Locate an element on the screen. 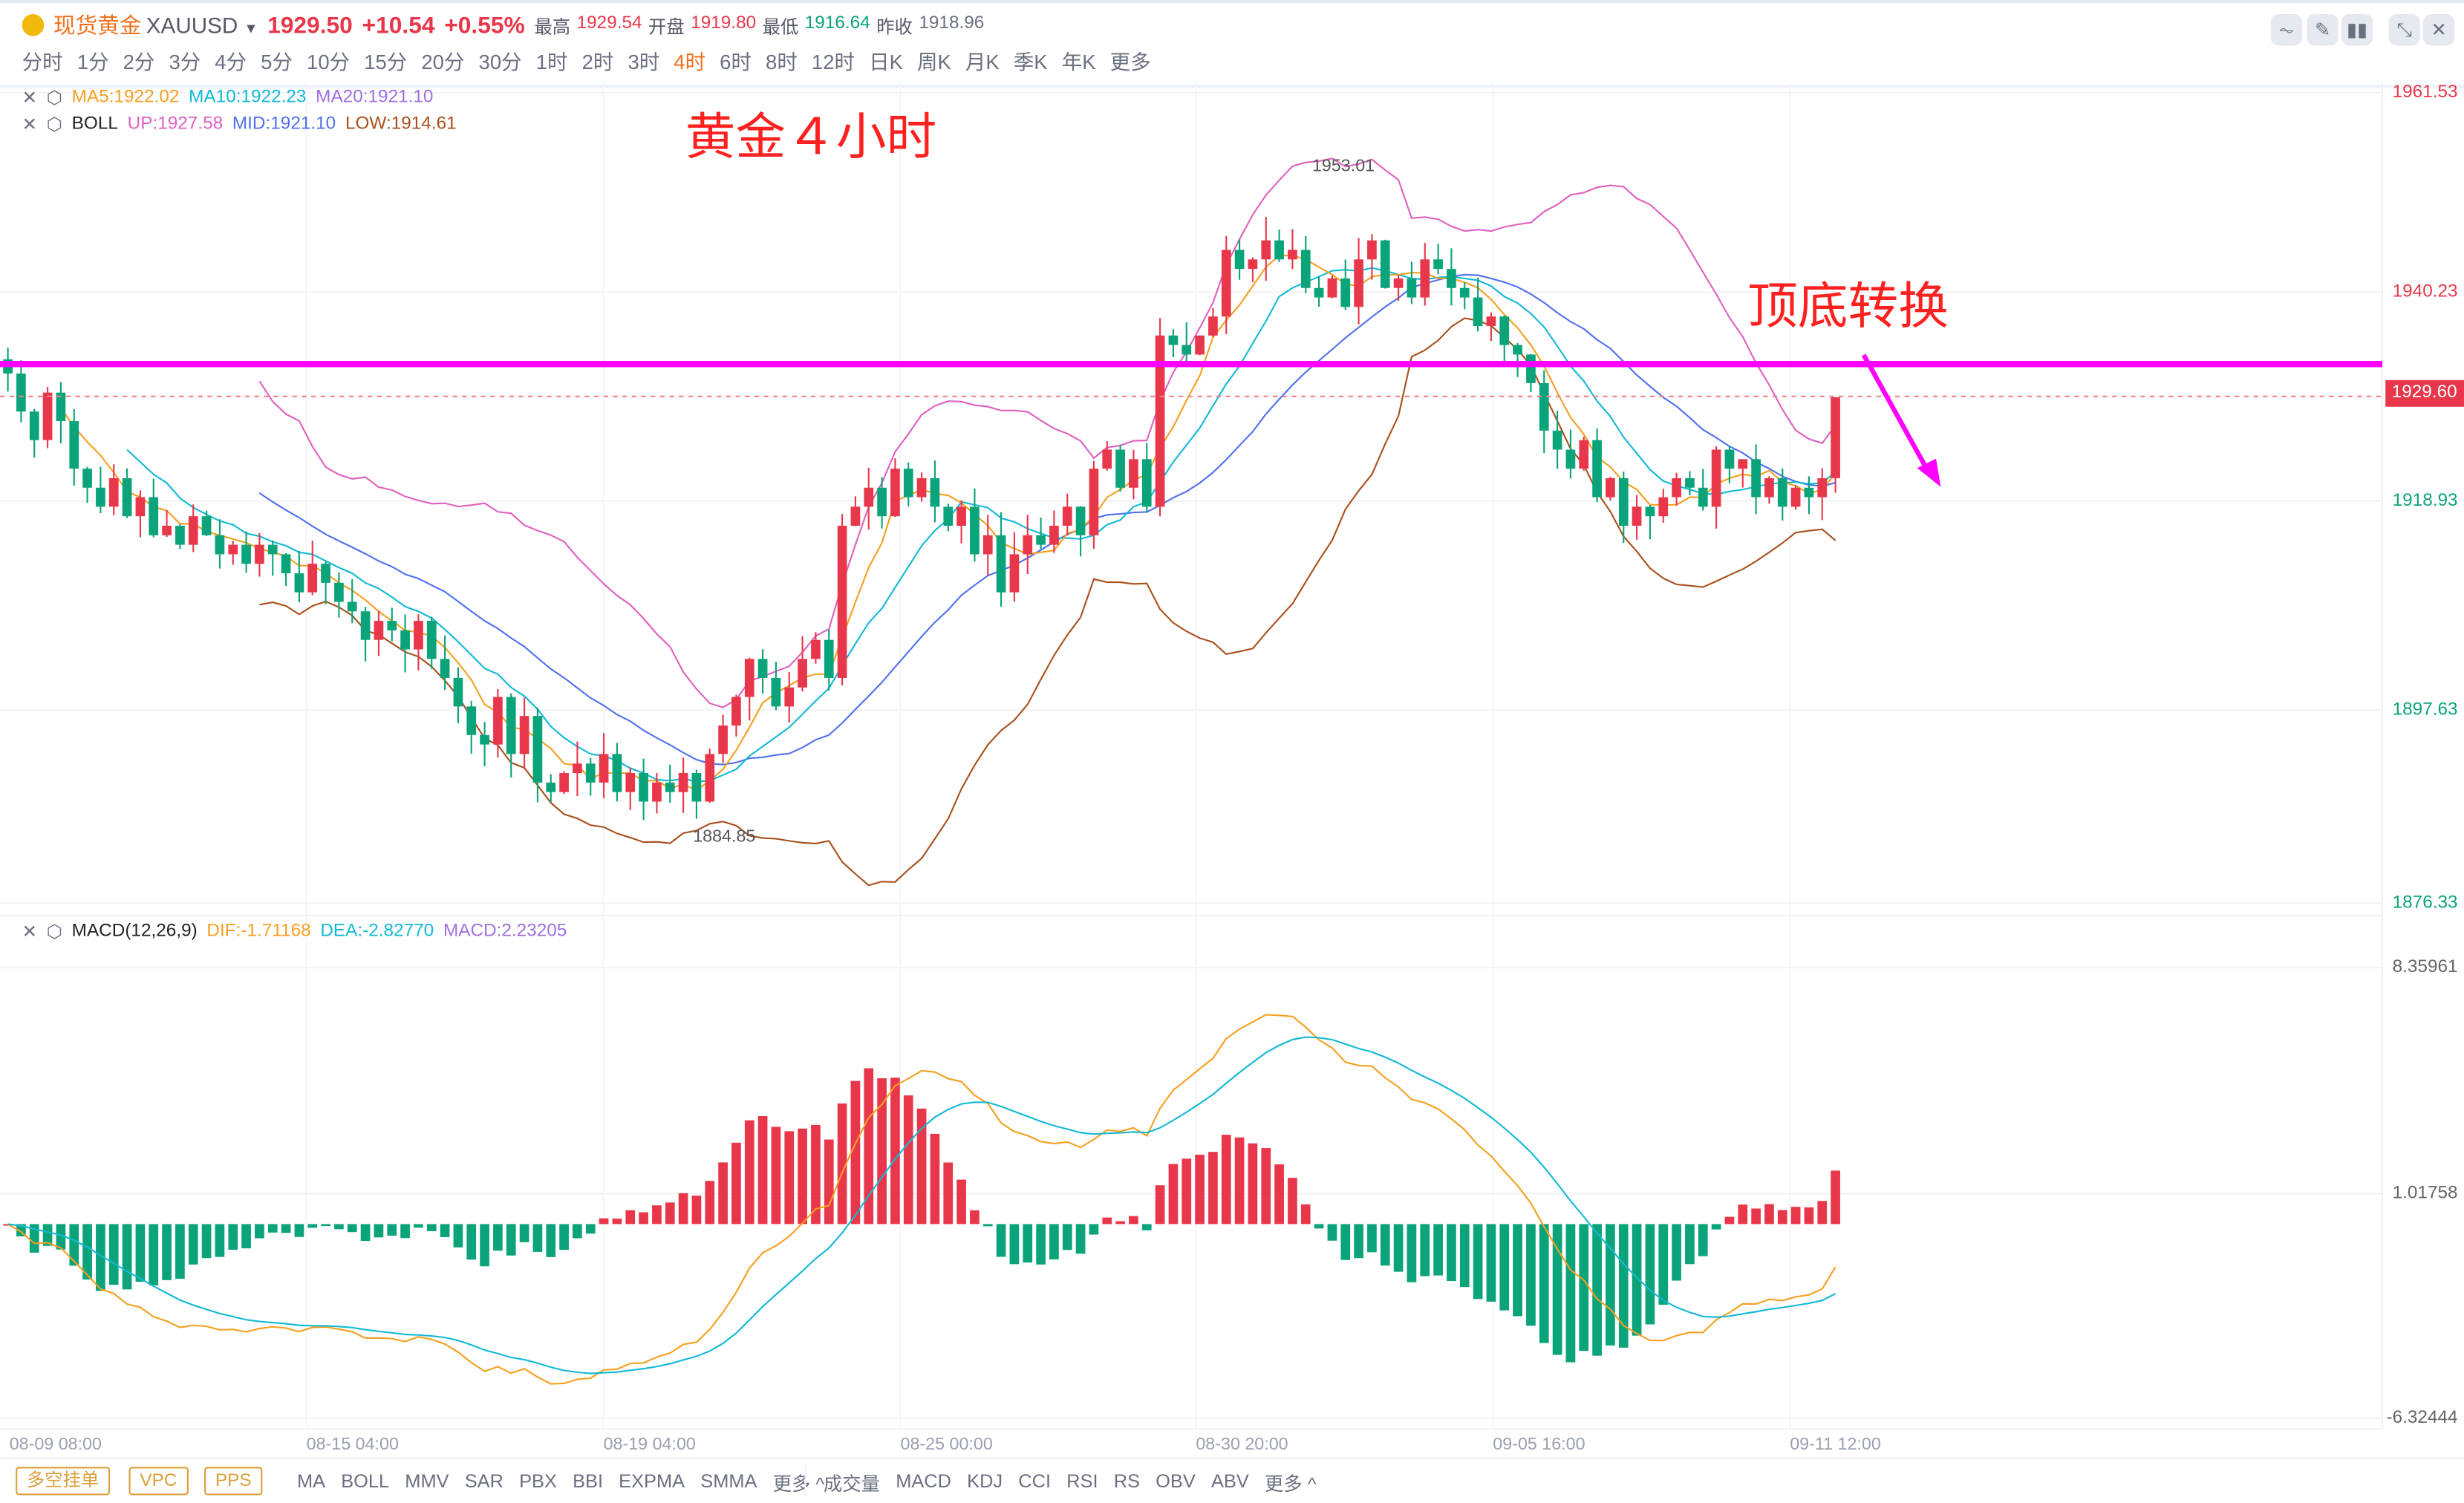 The height and width of the screenshot is (1503, 2464). timeframe-tab: 1分 is located at coordinates (92, 62).